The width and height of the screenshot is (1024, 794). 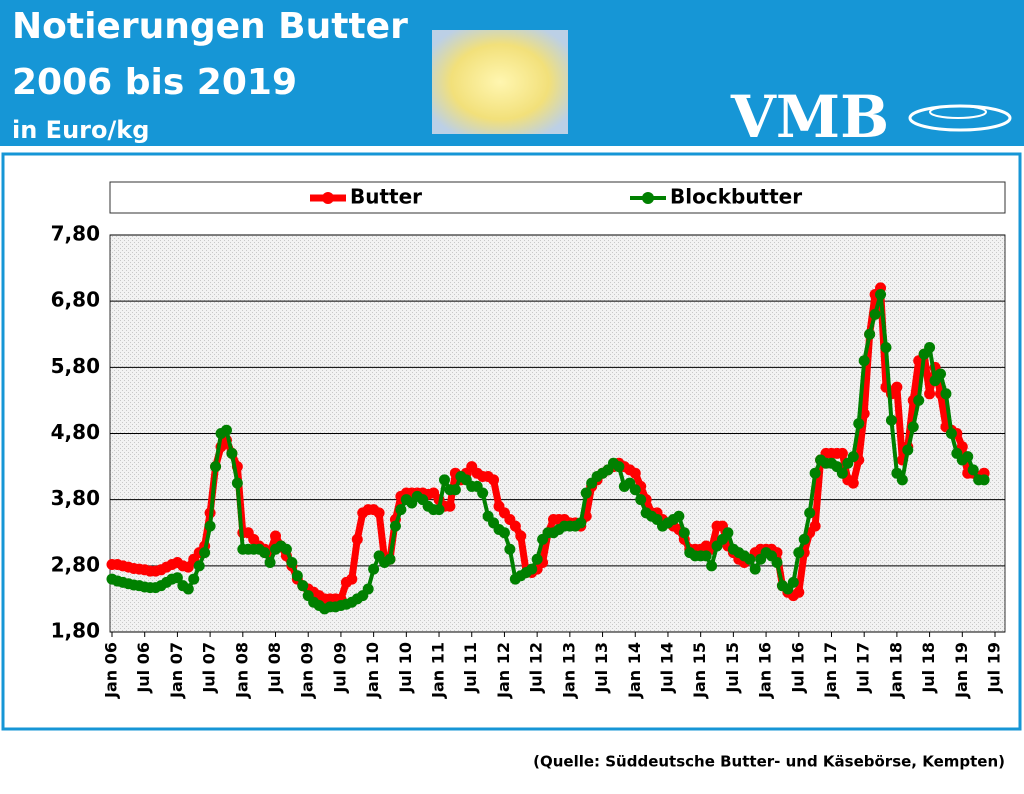 I want to click on x-tick-label: Jul 19, so click(x=994, y=668).